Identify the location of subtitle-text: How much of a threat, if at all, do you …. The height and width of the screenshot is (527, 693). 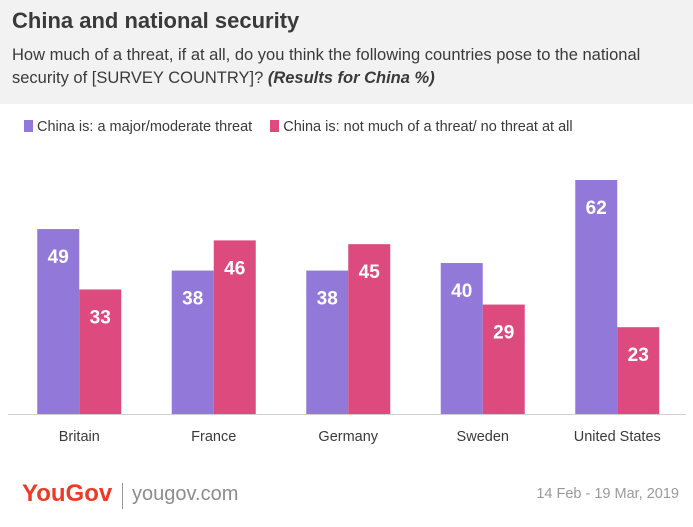
(326, 66).